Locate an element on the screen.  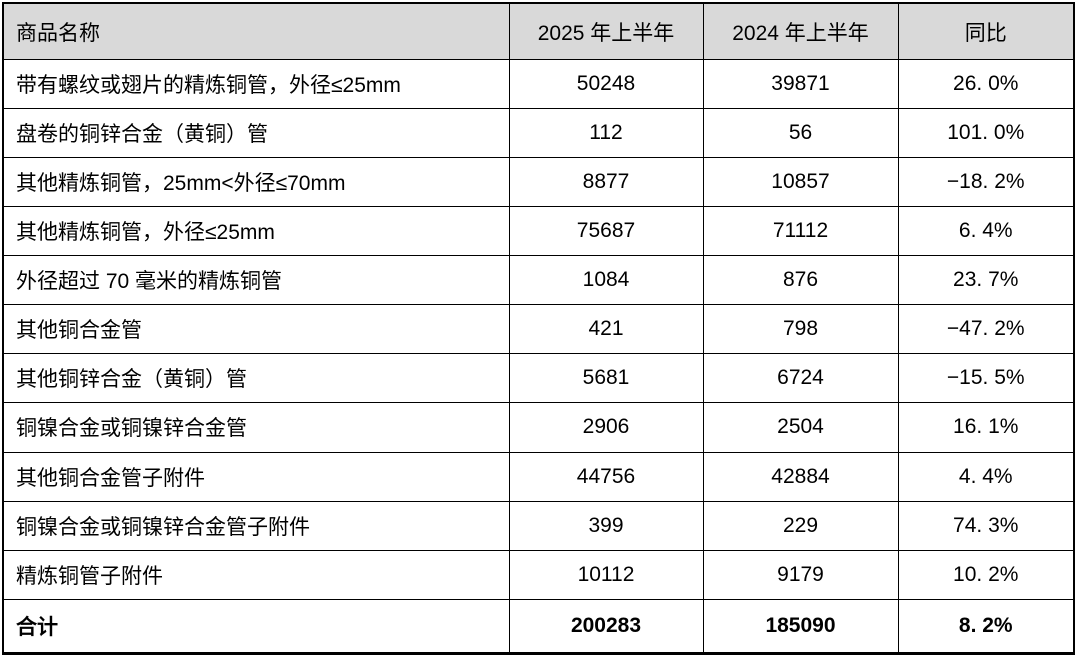
yoy-cell: −47. 2% is located at coordinates (986, 329).